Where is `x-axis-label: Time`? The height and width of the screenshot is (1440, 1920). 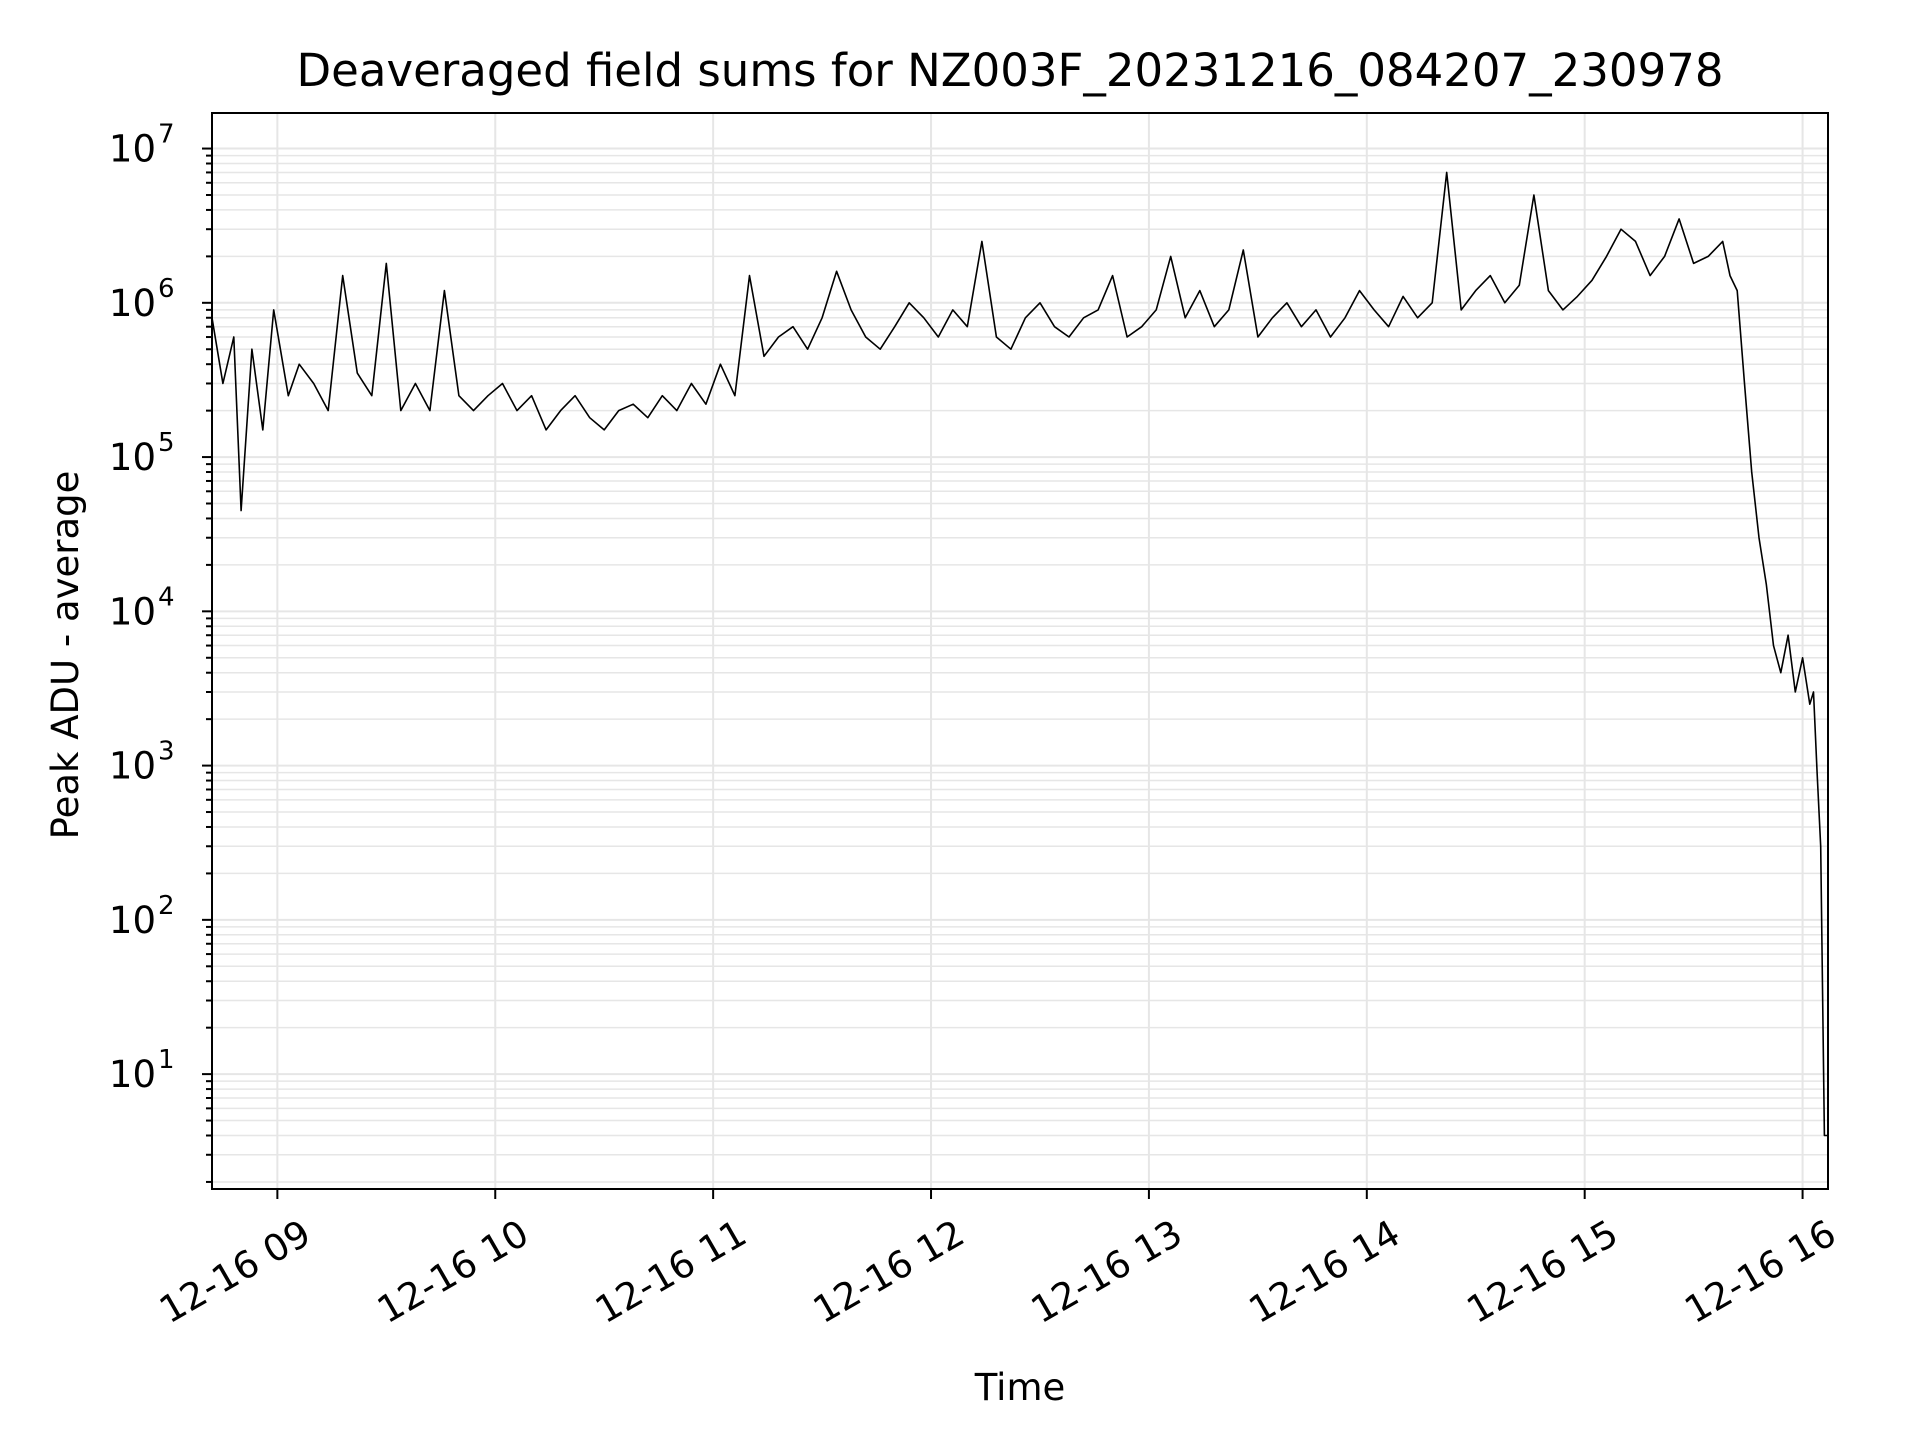 x-axis-label: Time is located at coordinates (1020, 1387).